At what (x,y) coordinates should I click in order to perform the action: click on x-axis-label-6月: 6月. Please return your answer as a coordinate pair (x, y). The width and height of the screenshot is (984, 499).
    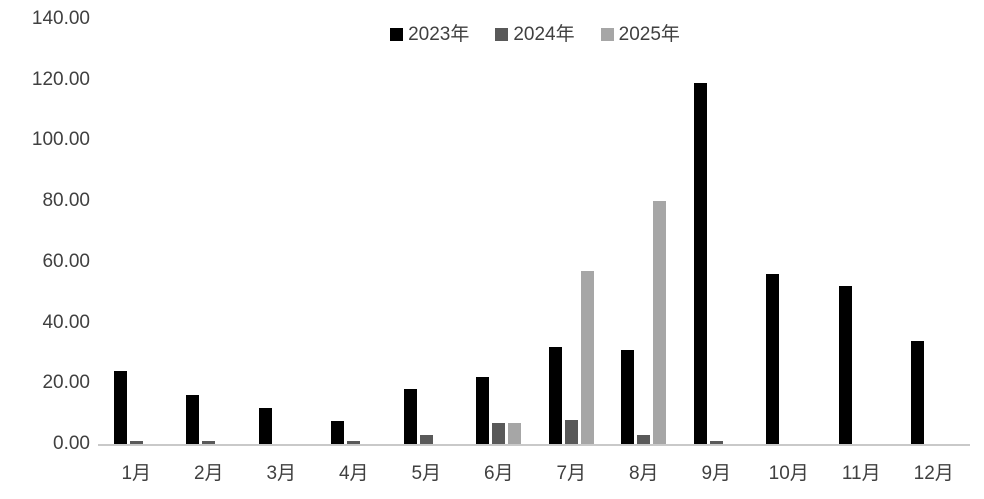
    Looking at the image, I should click on (498, 473).